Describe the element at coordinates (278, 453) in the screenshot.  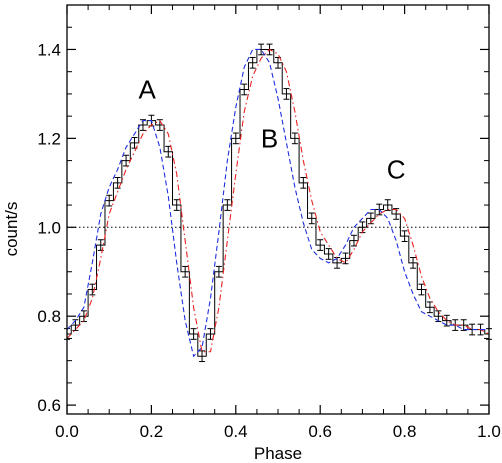
I see `x-axis-label: Phase` at that location.